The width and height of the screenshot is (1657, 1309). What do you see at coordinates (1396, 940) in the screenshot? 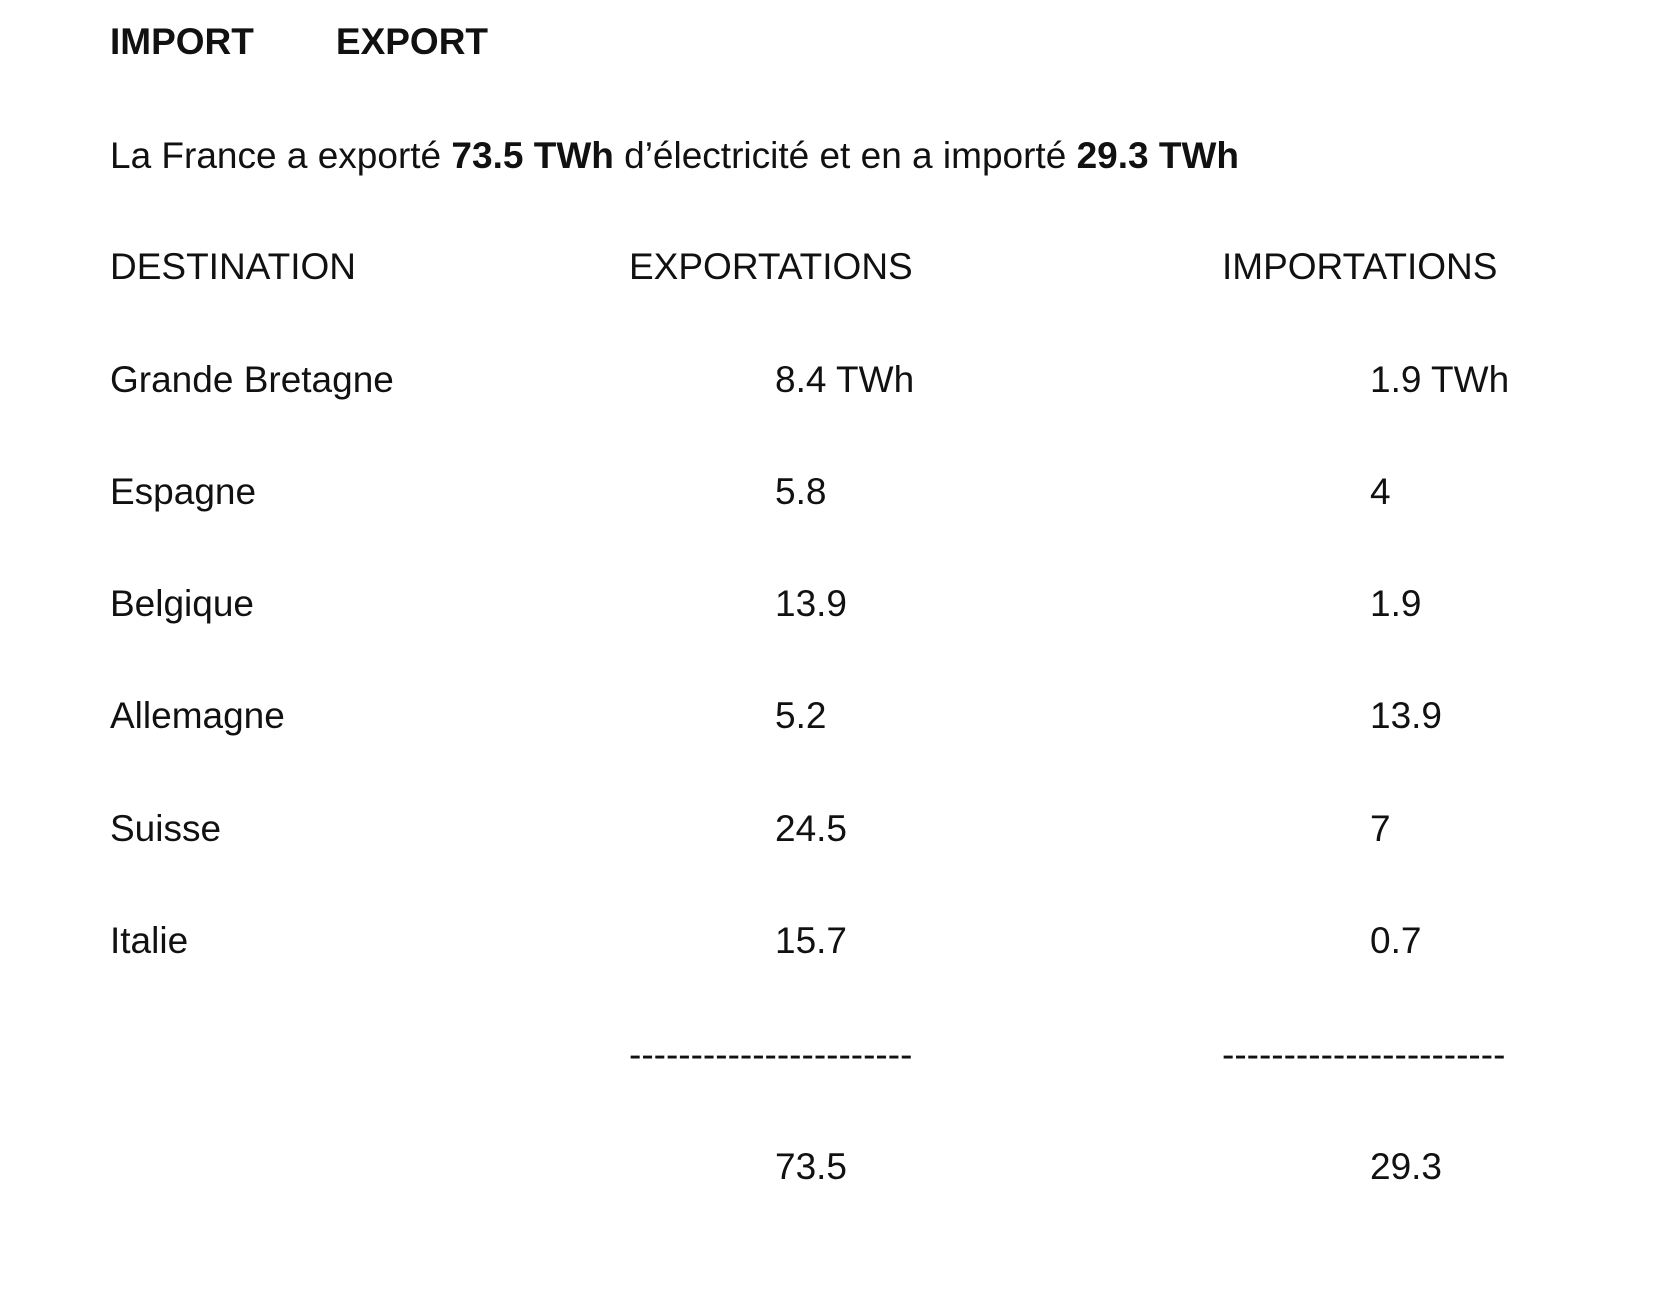
I see `cell: 0.7` at bounding box center [1396, 940].